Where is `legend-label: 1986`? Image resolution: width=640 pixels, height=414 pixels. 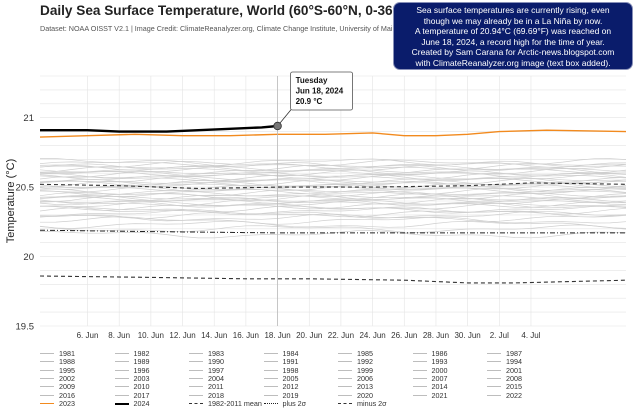 legend-label: 1986 is located at coordinates (439, 353).